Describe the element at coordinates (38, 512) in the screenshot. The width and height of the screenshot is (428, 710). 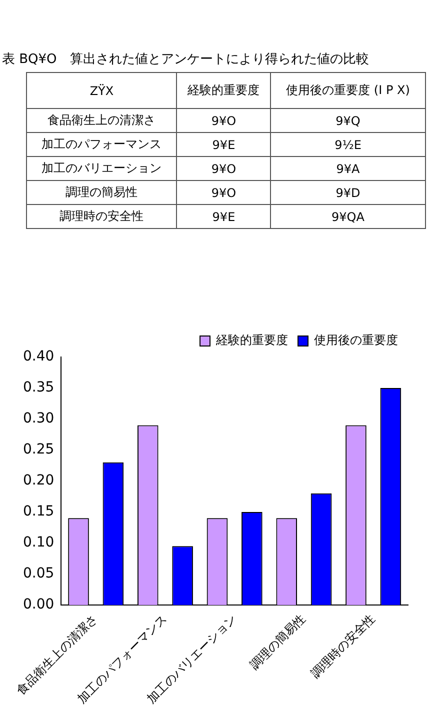
I see `y-tick-label: 0.15` at that location.